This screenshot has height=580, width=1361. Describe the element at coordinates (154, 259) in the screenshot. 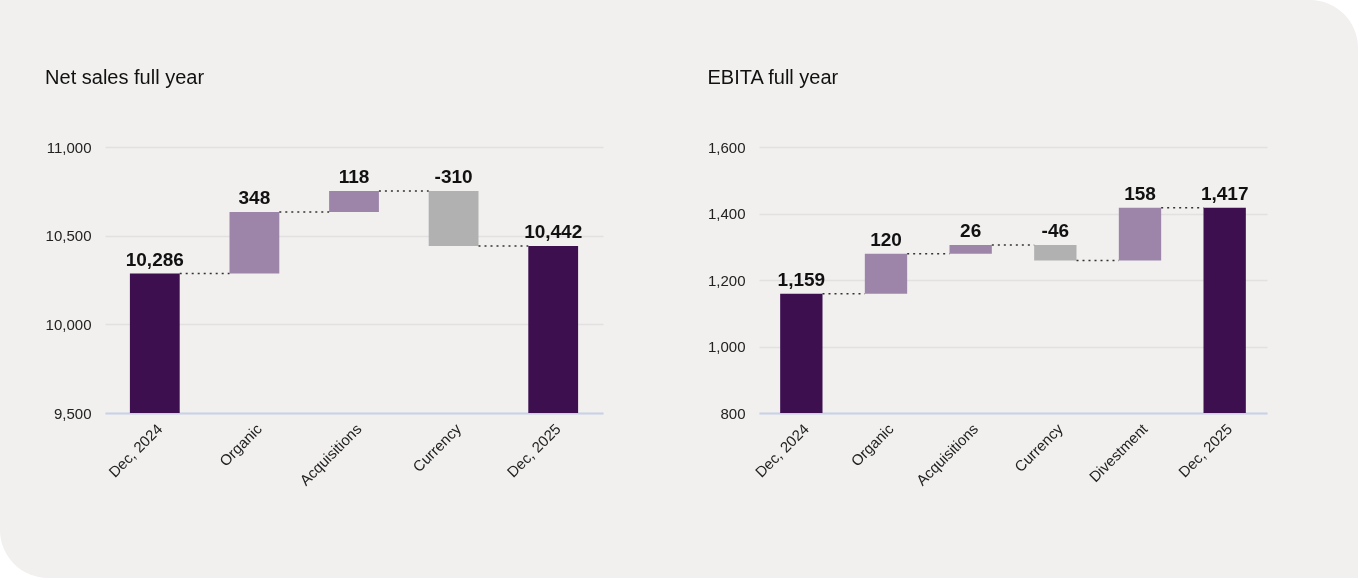

I see `data-label: 10,286` at that location.